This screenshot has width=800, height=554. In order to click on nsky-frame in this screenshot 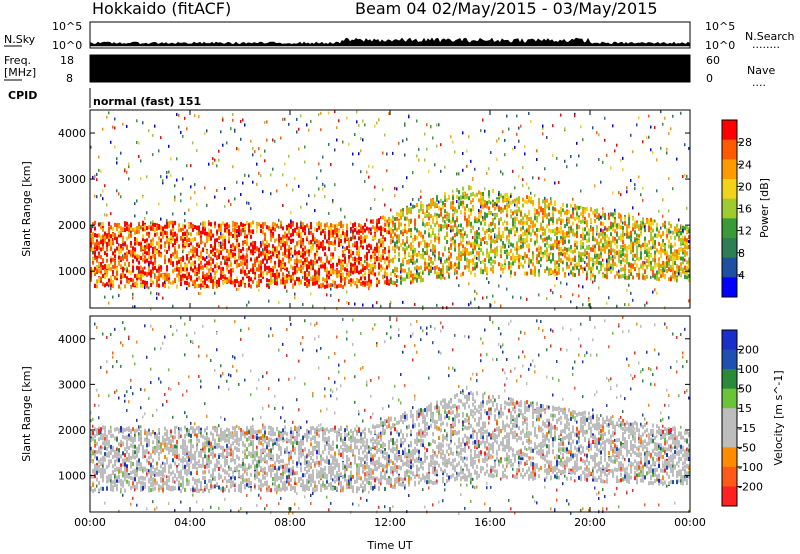, I will do `click(390, 35)`.